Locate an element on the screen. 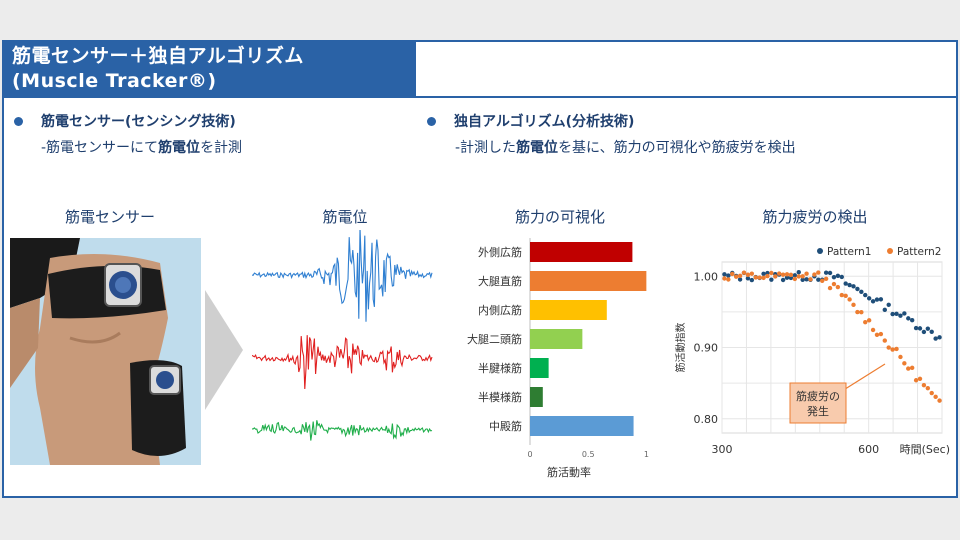  emg-wave-blue is located at coordinates (342, 276).